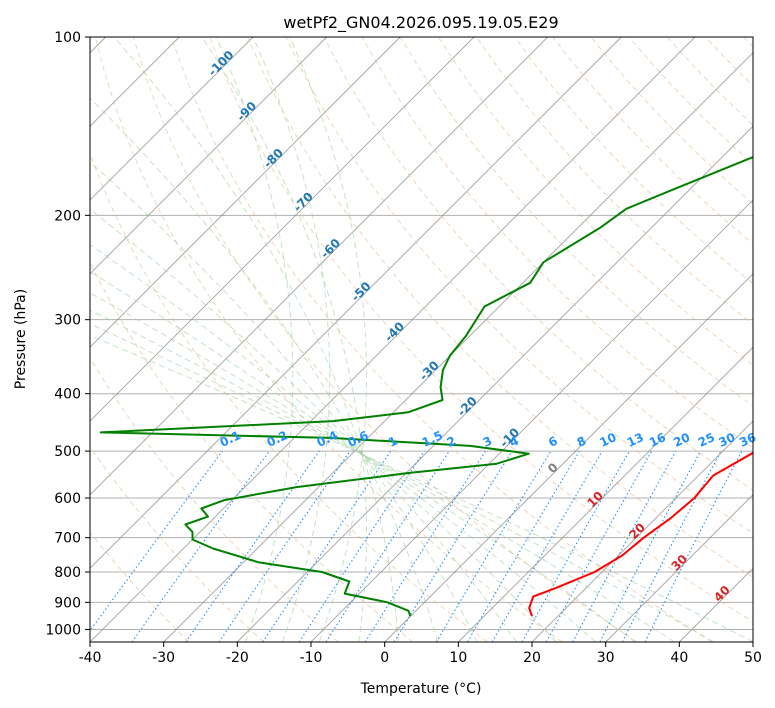 The height and width of the screenshot is (708, 775). I want to click on x-tick-label: -20, so click(237, 658).